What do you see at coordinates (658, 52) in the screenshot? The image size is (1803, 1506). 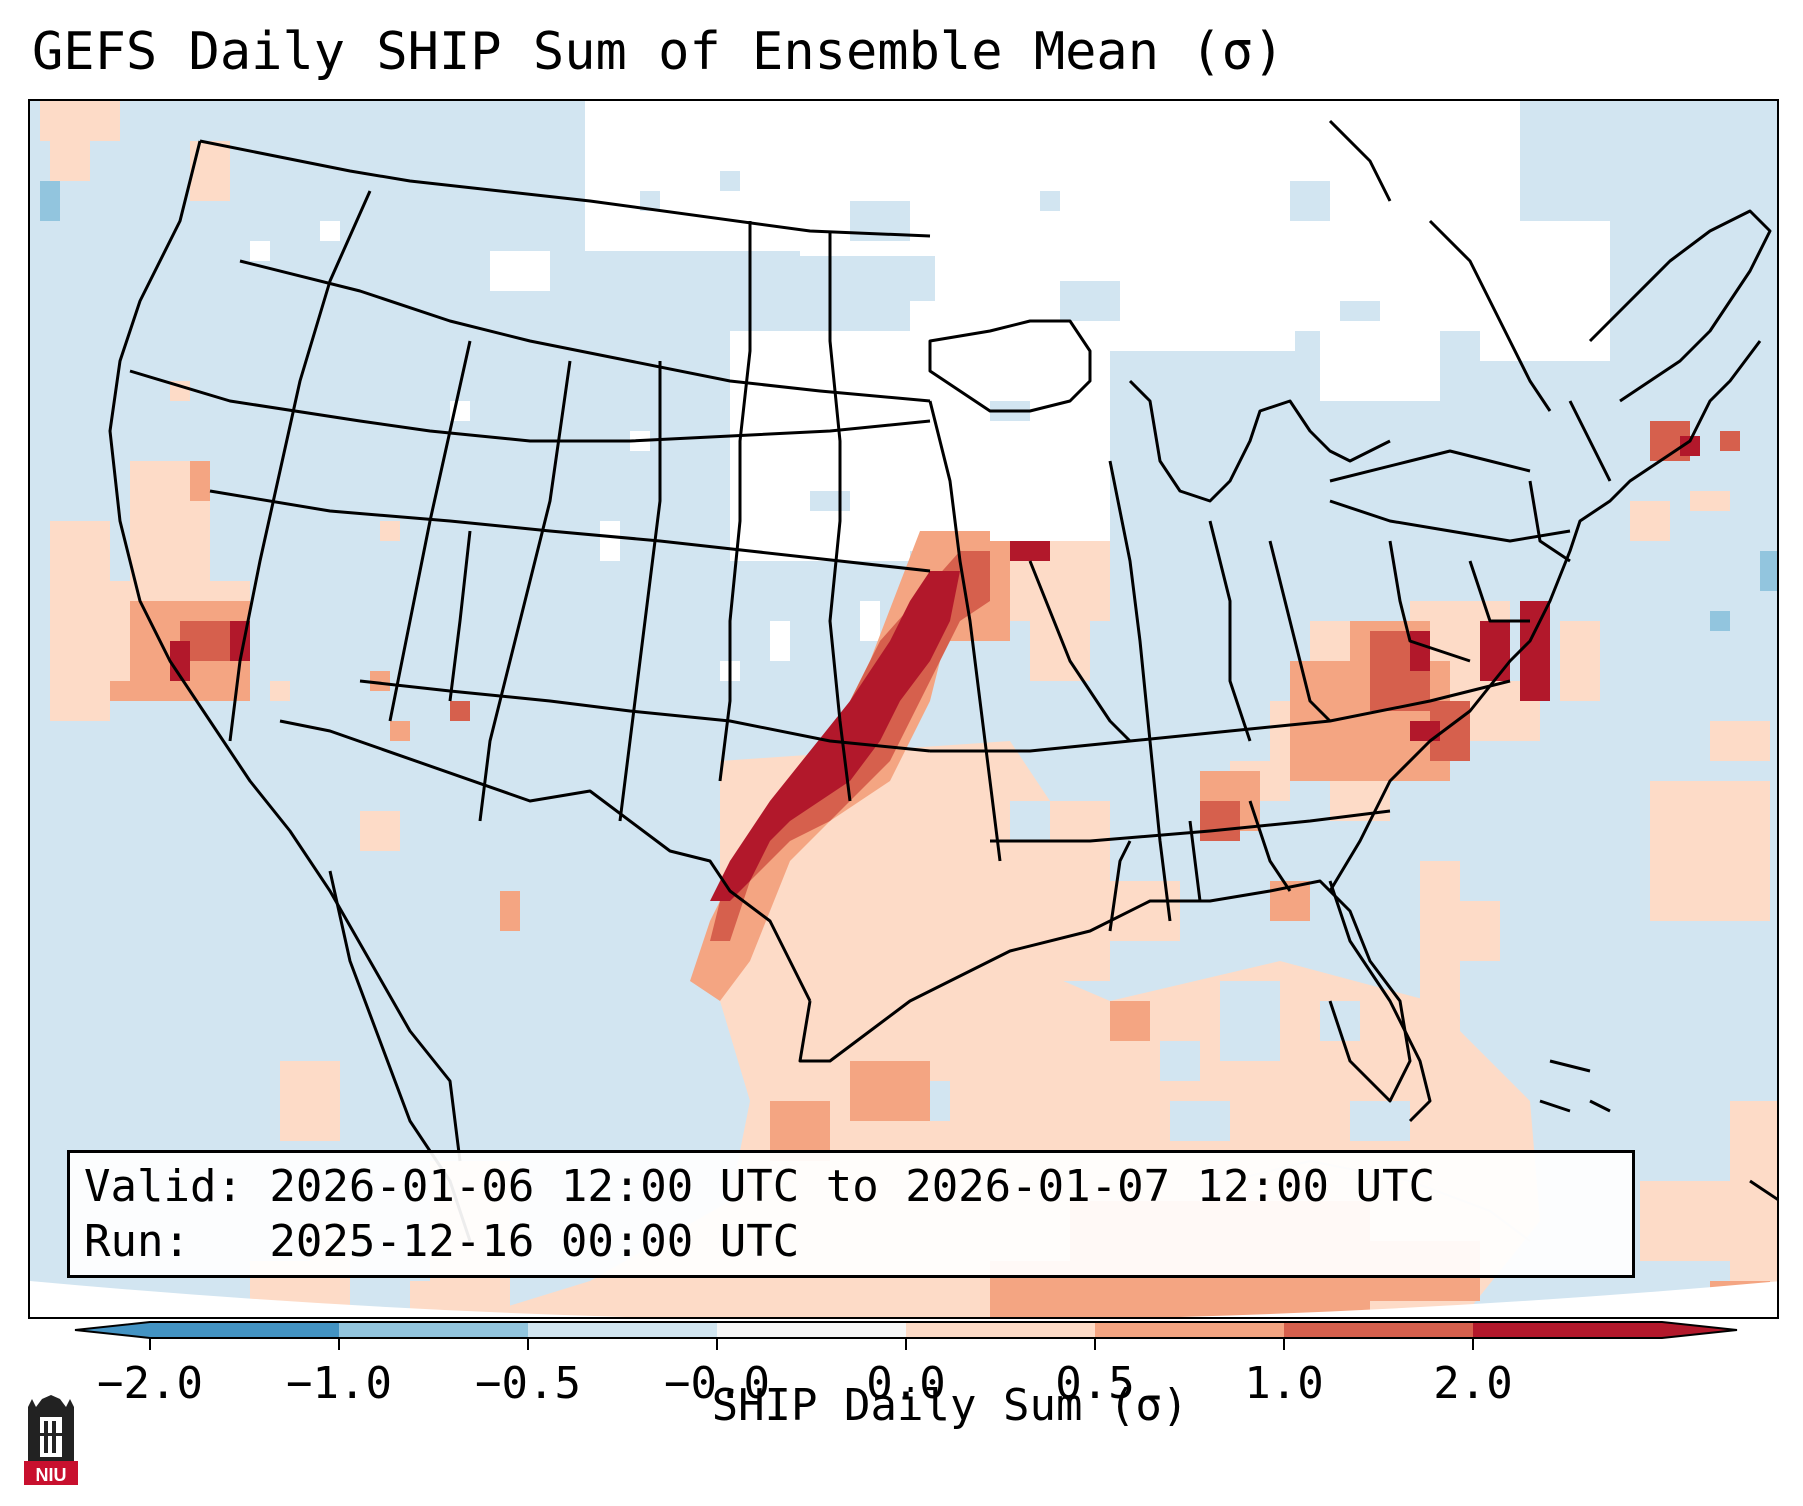 I see `map-title: GEFS Daily SHIP Sum of Ensemble Mean (σ)` at bounding box center [658, 52].